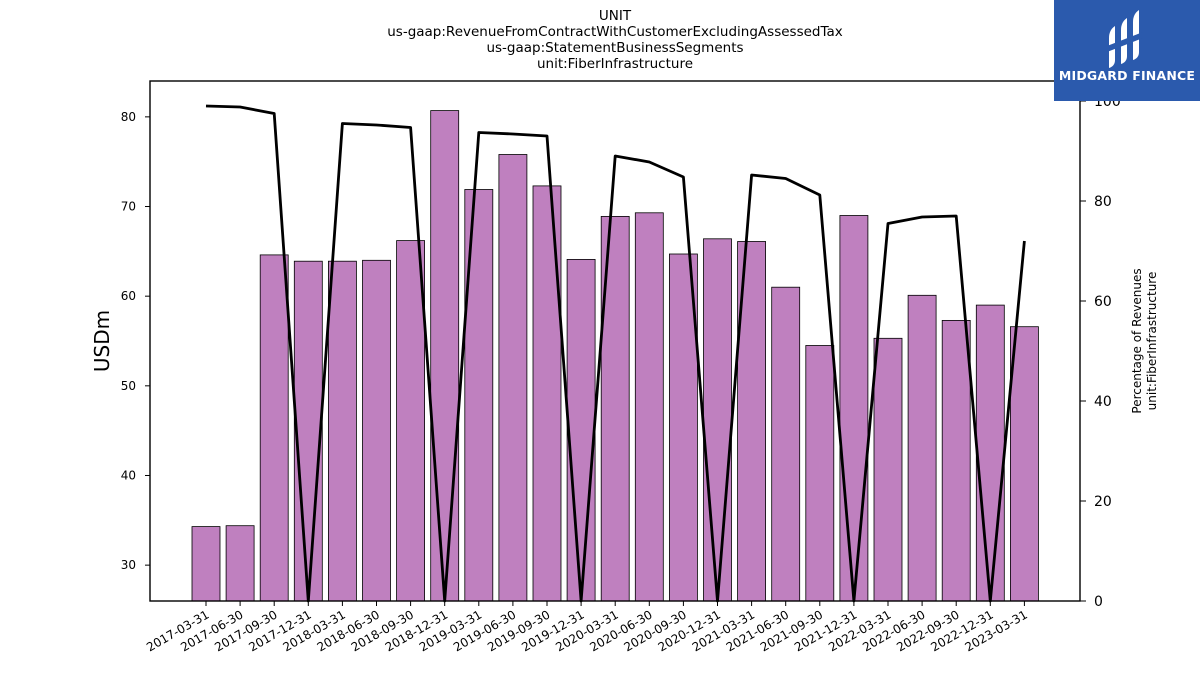 The width and height of the screenshot is (1200, 675). Describe the element at coordinates (1137, 340) in the screenshot. I see `y-axis-right-label-line-1: Percentage of Revenues` at that location.